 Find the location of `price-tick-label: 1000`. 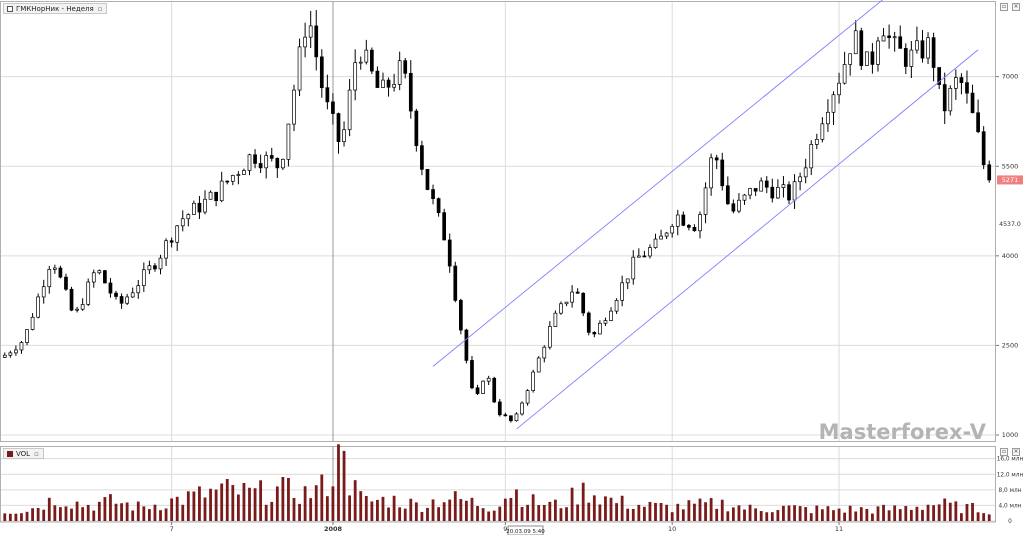

price-tick-label: 1000 is located at coordinates (1010, 435).